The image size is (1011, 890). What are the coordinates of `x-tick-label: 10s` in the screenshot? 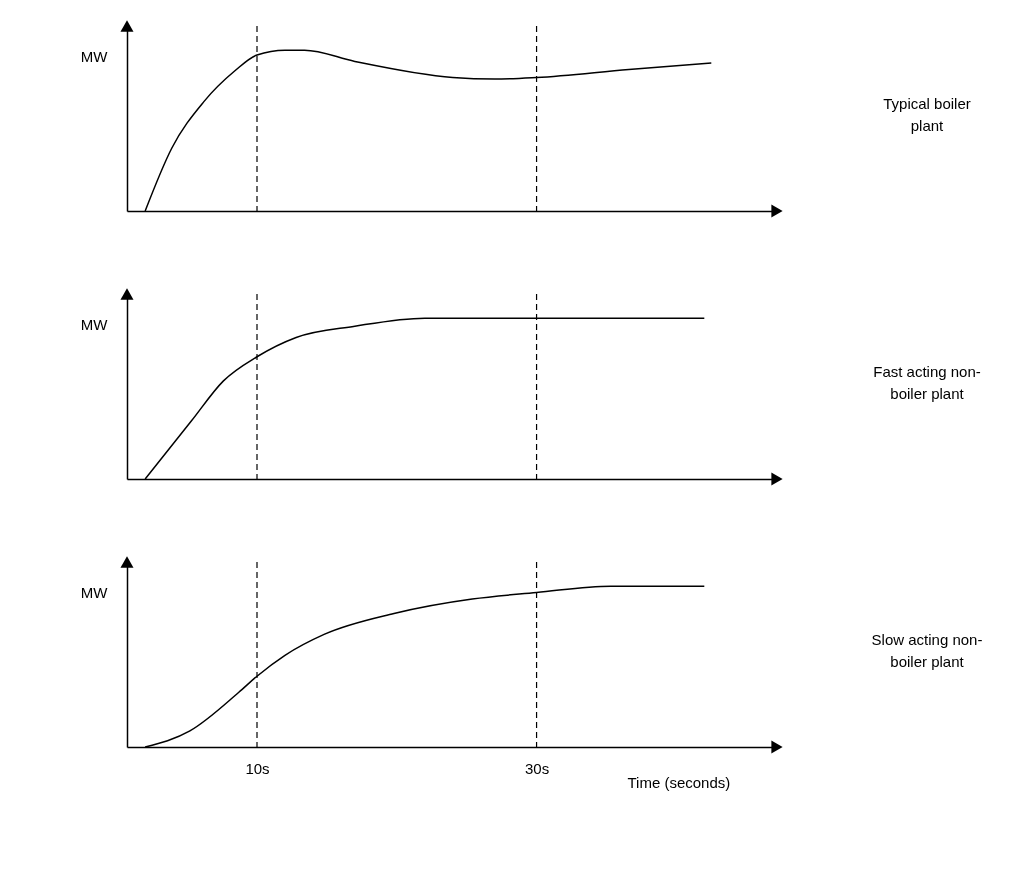 It's located at (257, 768).